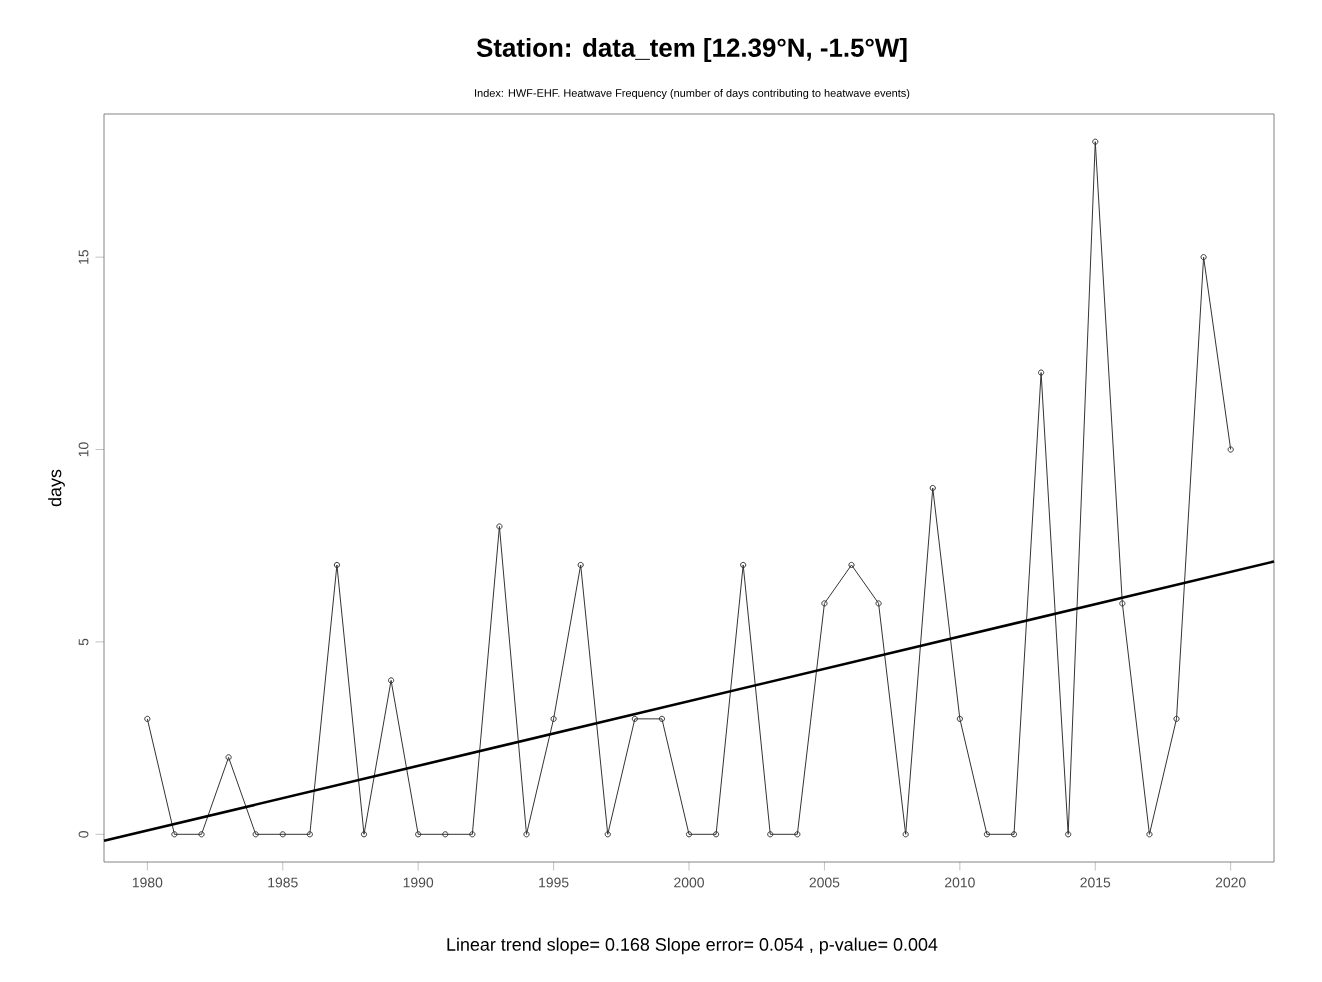 This screenshot has height=982, width=1322. I want to click on y-axis-title: days, so click(56, 488).